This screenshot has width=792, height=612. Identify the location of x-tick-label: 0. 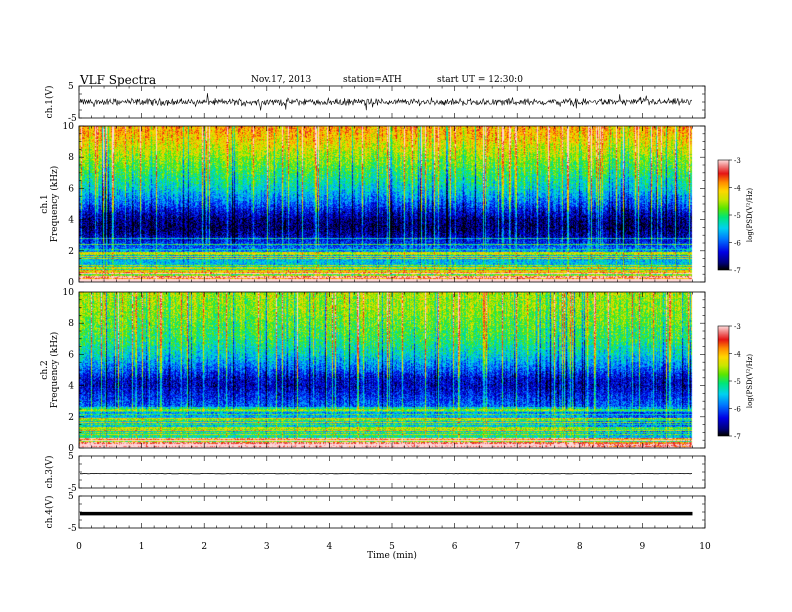
(79, 547).